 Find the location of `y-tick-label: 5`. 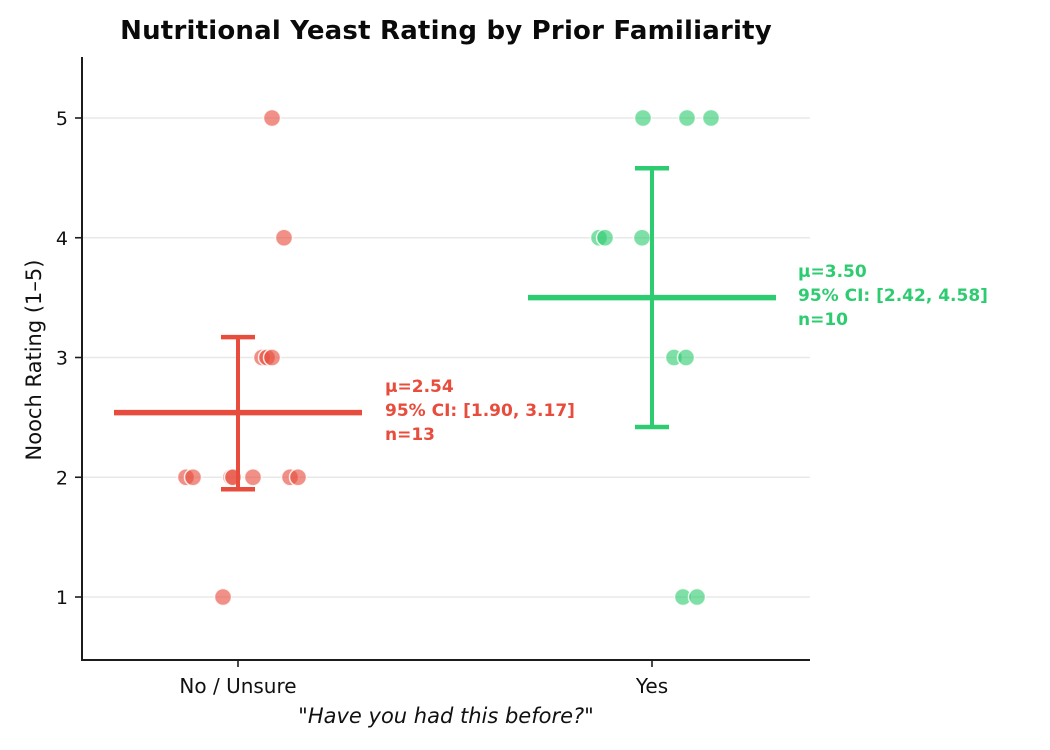

y-tick-label: 5 is located at coordinates (62, 119).